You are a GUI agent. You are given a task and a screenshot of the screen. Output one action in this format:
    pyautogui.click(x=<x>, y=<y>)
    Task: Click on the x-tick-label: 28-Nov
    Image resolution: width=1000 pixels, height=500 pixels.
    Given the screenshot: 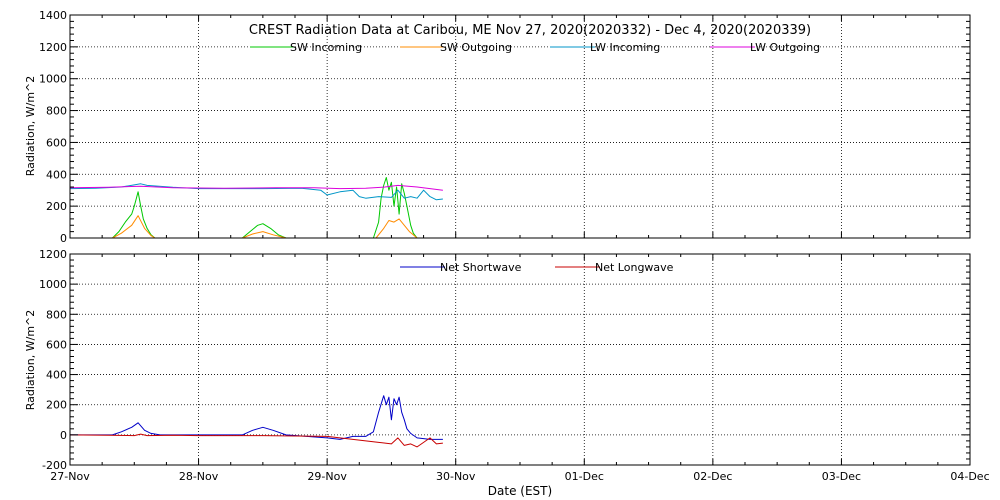 What is the action you would take?
    pyautogui.click(x=199, y=476)
    